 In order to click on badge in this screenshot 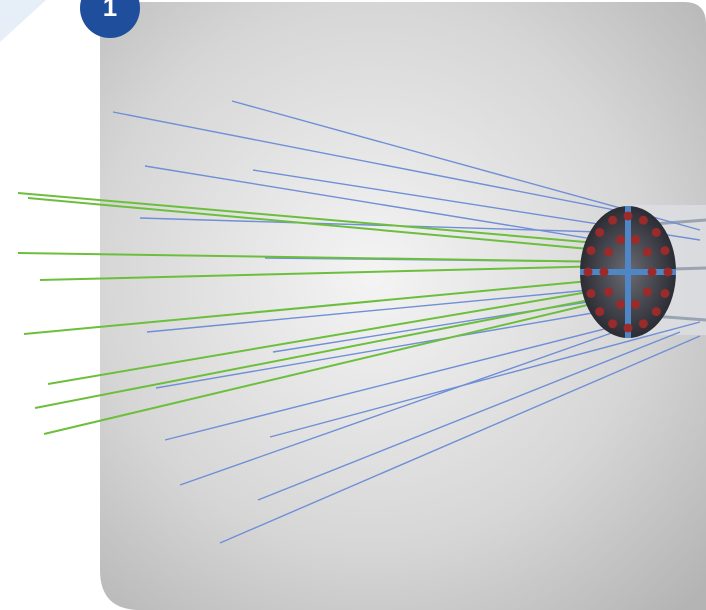, I will do `click(110, 19)`.